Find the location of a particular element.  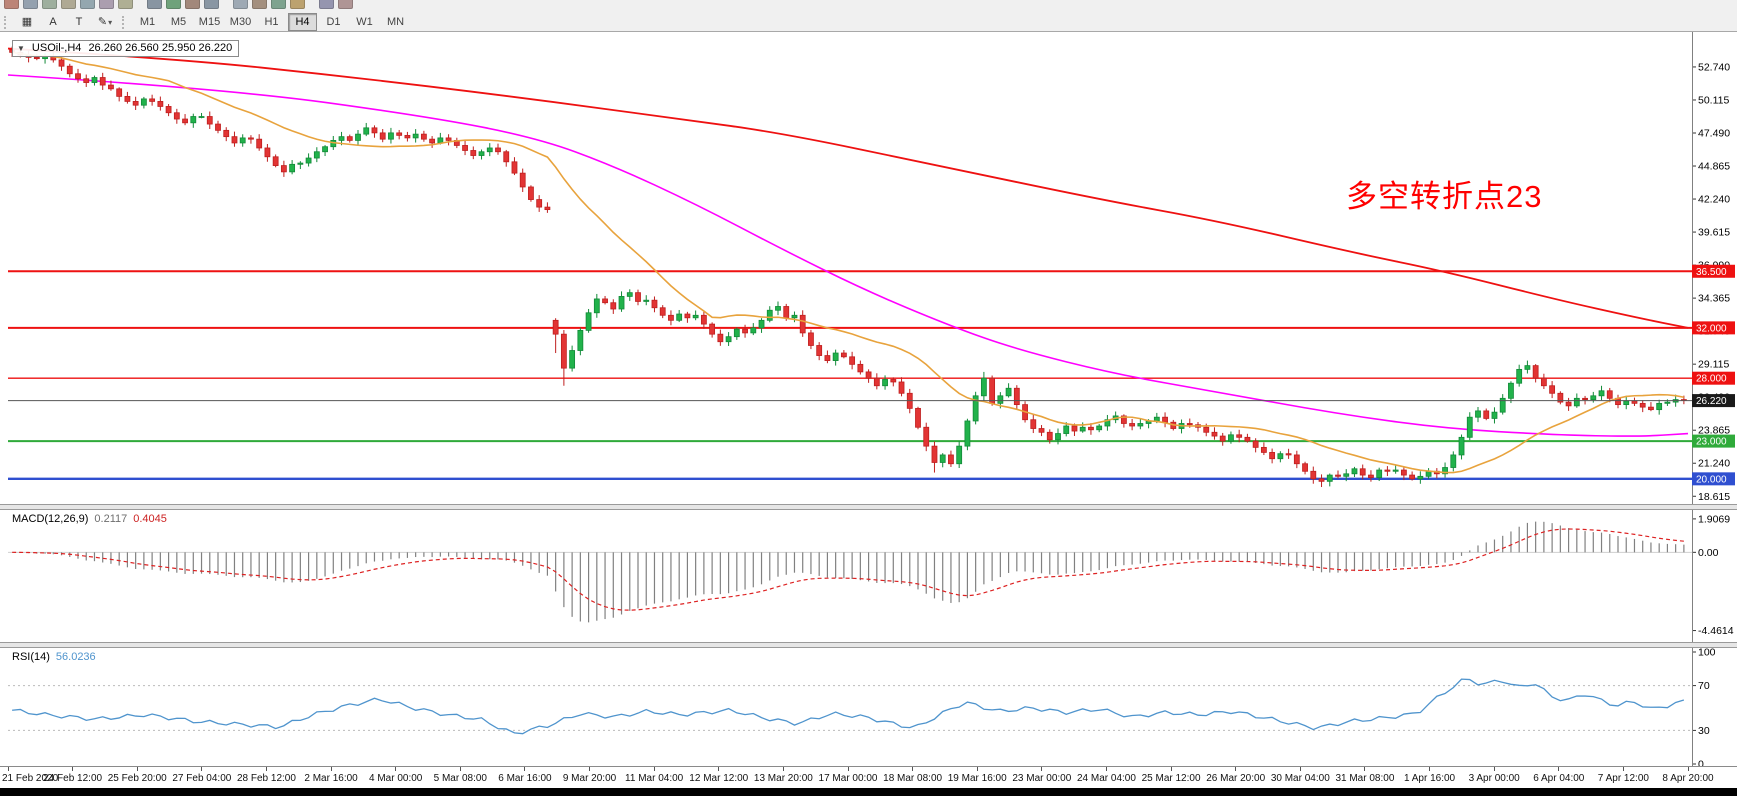

timeframe-button-mn: MN is located at coordinates (395, 21).